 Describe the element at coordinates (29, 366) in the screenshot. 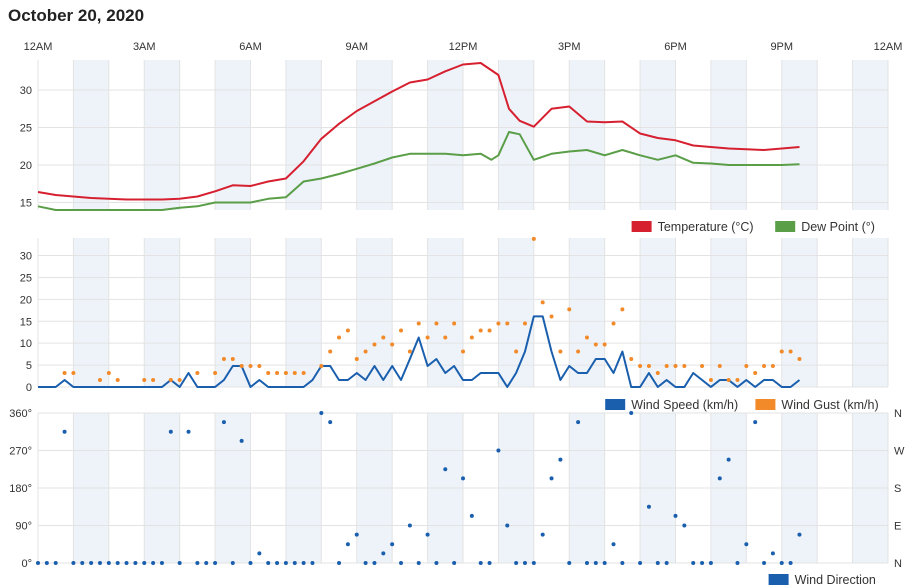

I see `y-tick-label: 5` at that location.